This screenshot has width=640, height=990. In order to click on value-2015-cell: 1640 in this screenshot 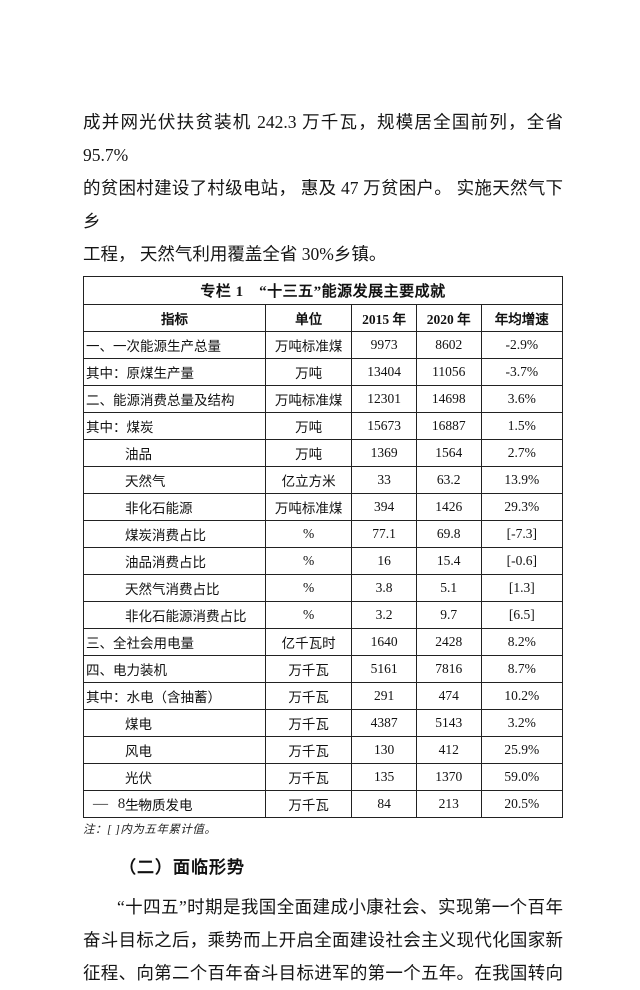, I will do `click(384, 642)`.